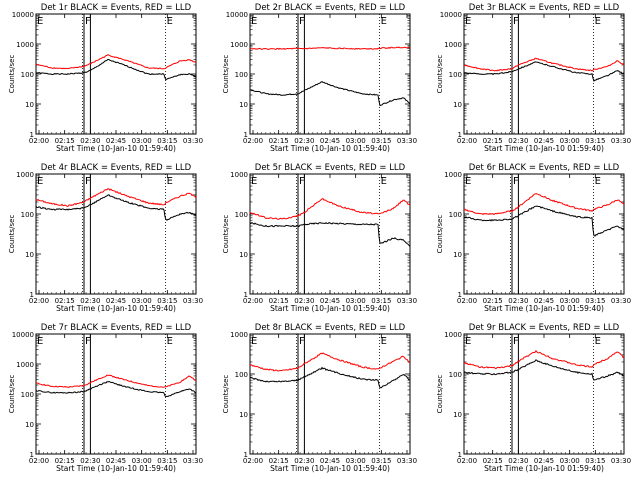 This screenshot has height=480, width=640. Describe the element at coordinates (330, 328) in the screenshot. I see `panel-title: Det 8r BLACK = Events, RED = LLD` at that location.